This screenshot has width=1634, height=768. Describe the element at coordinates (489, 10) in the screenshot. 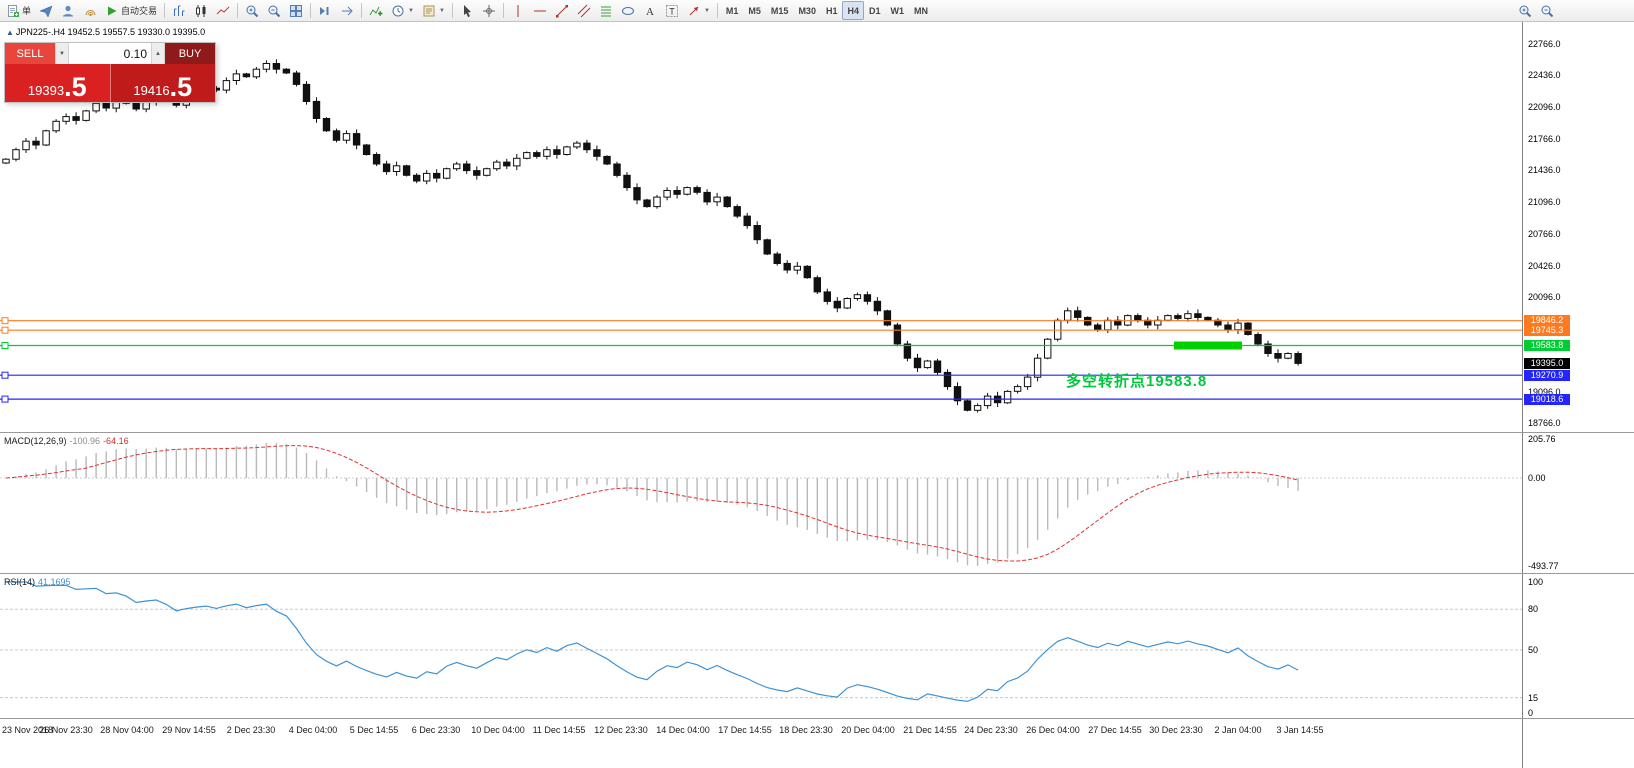

I see `crosshair-button` at that location.